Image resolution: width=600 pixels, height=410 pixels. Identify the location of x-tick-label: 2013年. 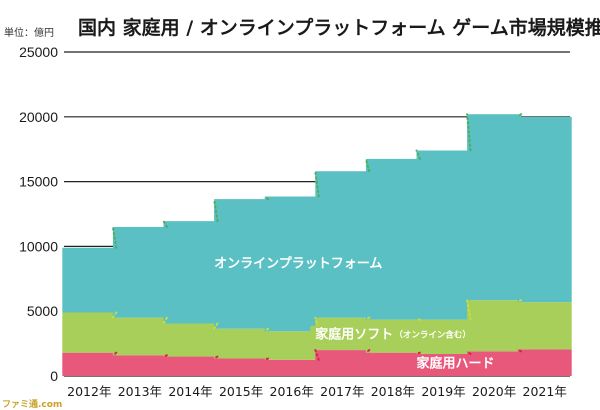
(140, 391).